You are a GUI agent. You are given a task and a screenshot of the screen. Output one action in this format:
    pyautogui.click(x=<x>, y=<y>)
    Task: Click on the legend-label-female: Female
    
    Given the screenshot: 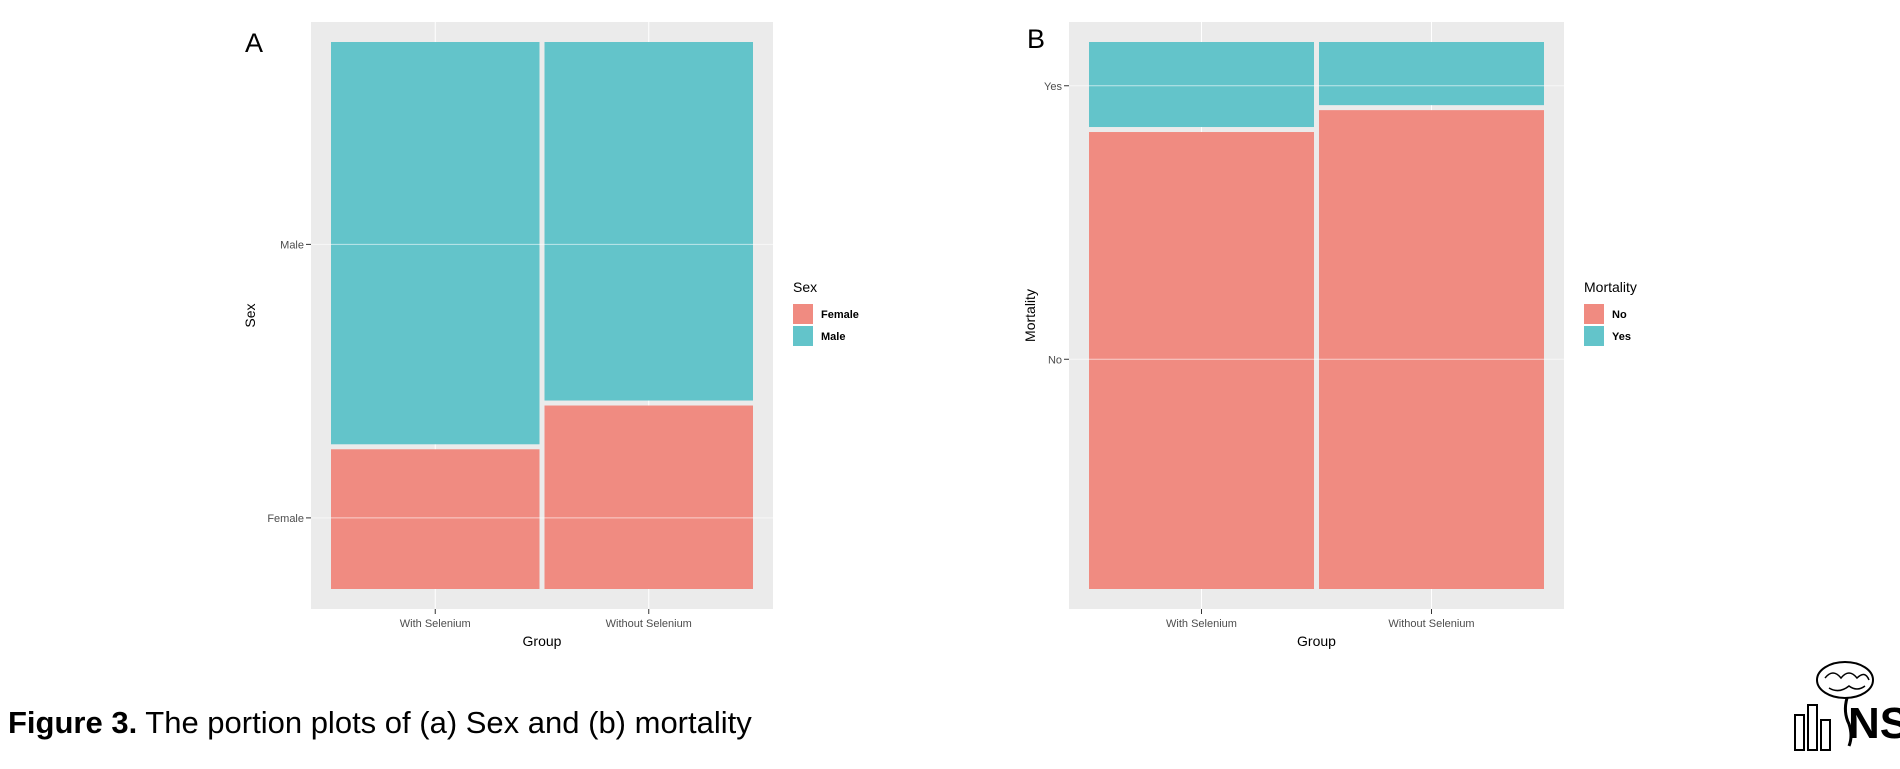 What is the action you would take?
    pyautogui.click(x=840, y=315)
    